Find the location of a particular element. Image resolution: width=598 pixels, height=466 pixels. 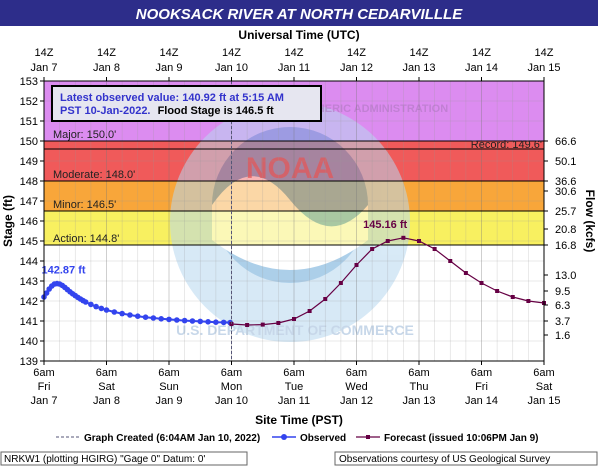

top-tick-date: Jan 11 is located at coordinates (294, 68).